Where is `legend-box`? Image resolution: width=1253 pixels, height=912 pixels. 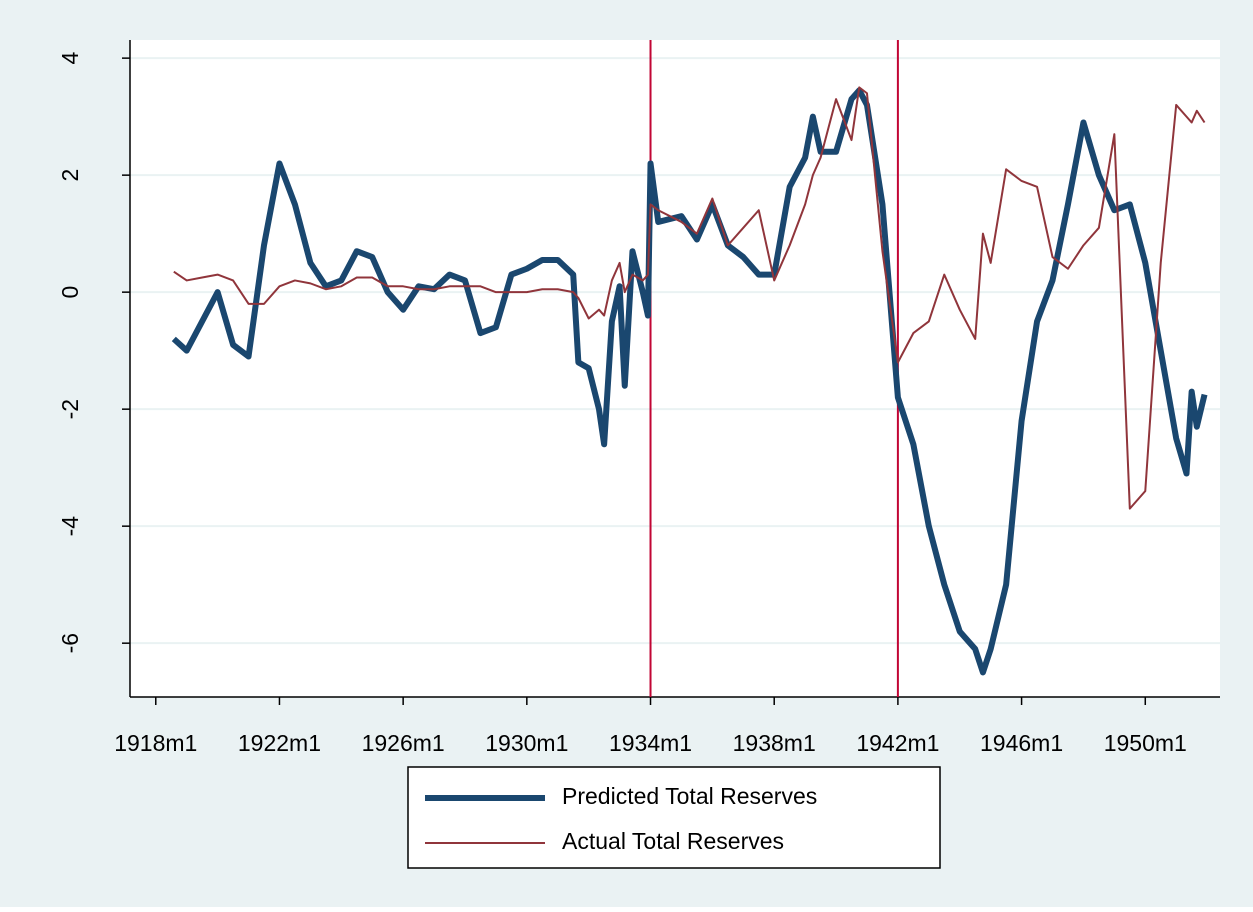
legend-box is located at coordinates (674, 817).